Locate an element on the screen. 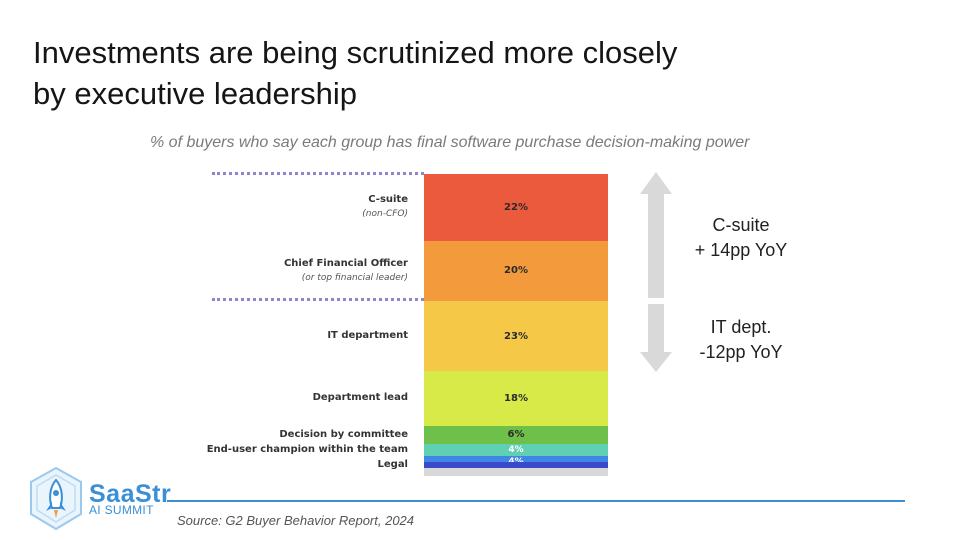  category-name: Decision by committee is located at coordinates (343, 434).